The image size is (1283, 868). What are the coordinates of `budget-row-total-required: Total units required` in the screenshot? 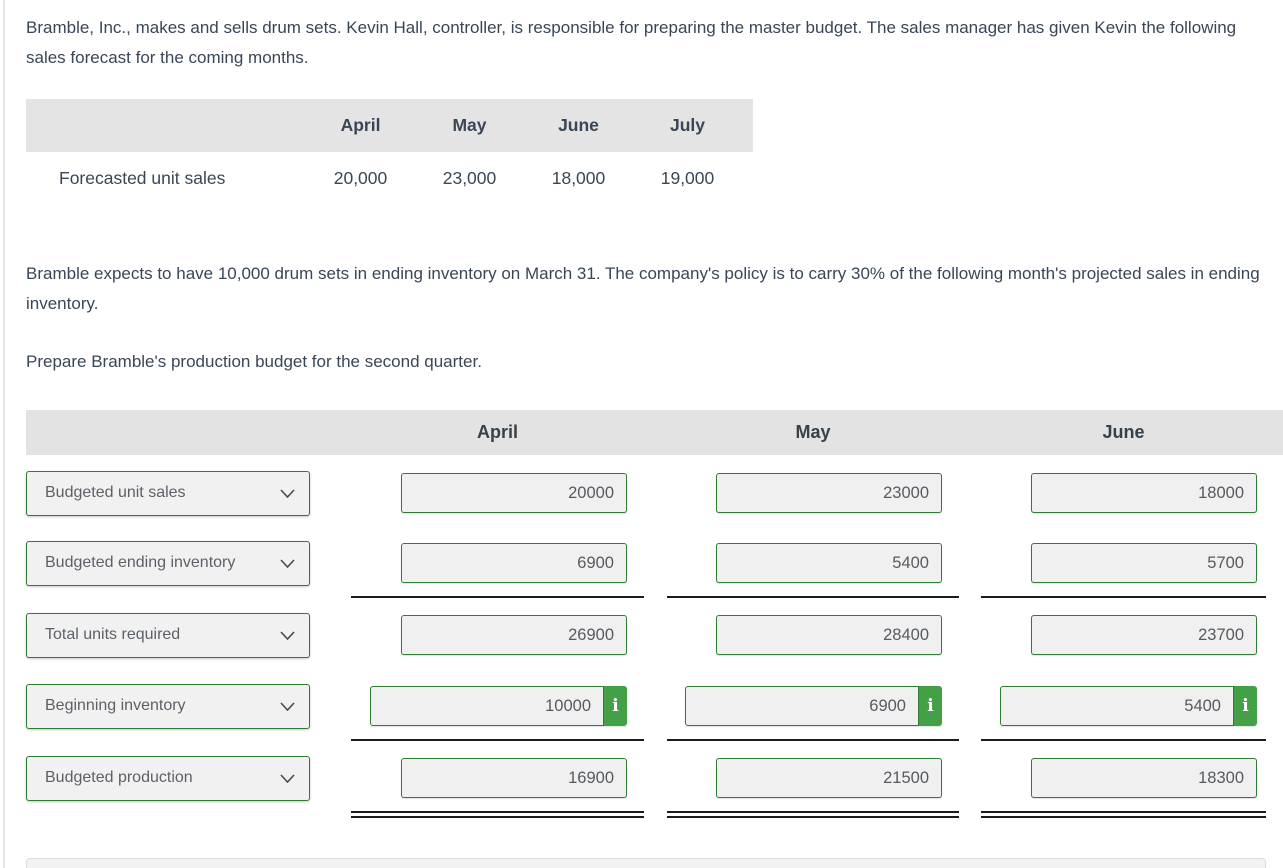 It's located at (654, 635).